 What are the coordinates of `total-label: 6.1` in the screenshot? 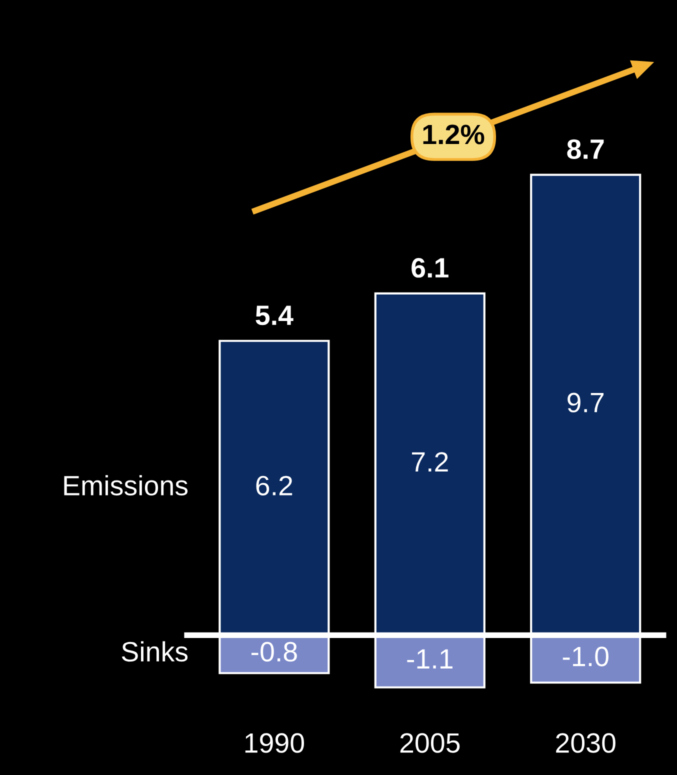 It's located at (430, 268).